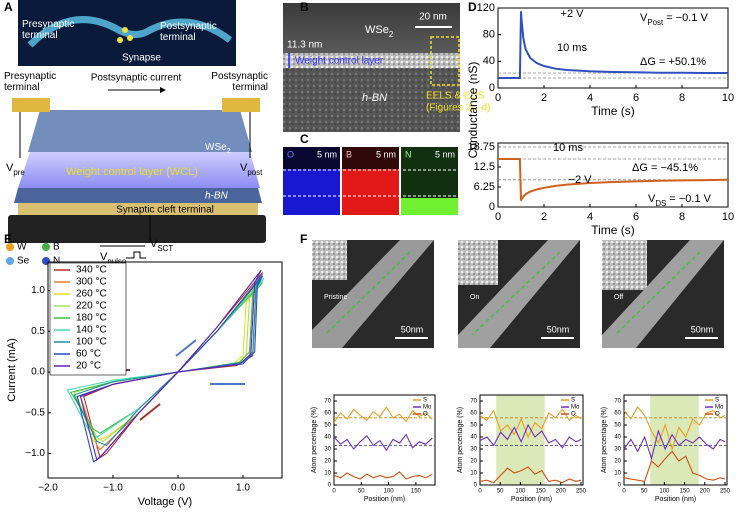 This screenshot has width=739, height=515. What do you see at coordinates (573, 14) in the screenshot?
I see `annotation: +2 V` at bounding box center [573, 14].